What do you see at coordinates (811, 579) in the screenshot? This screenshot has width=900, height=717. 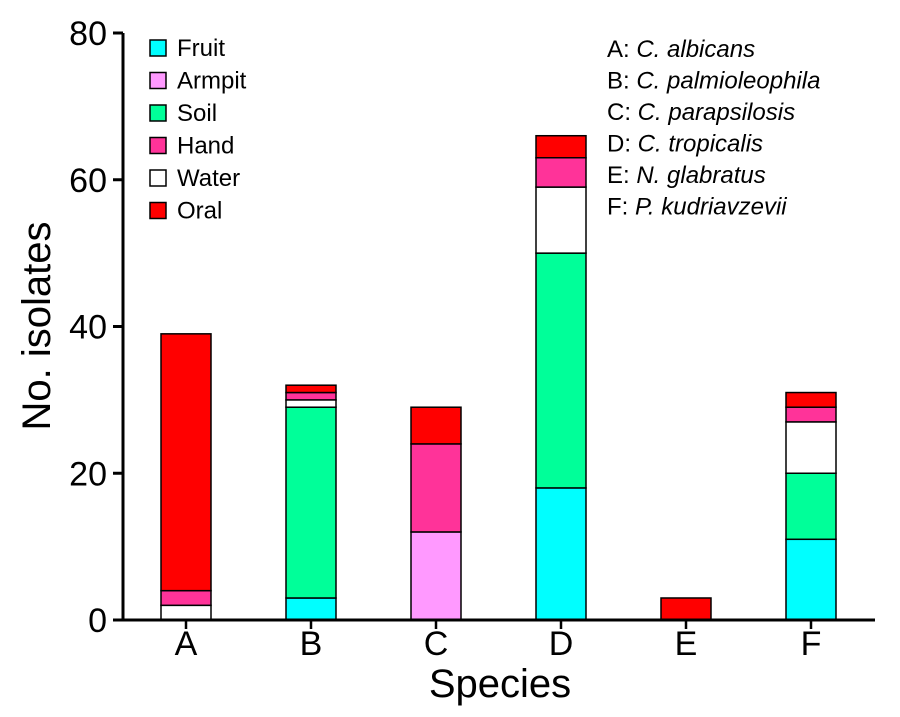 I see `bar-segment-f-fruit` at bounding box center [811, 579].